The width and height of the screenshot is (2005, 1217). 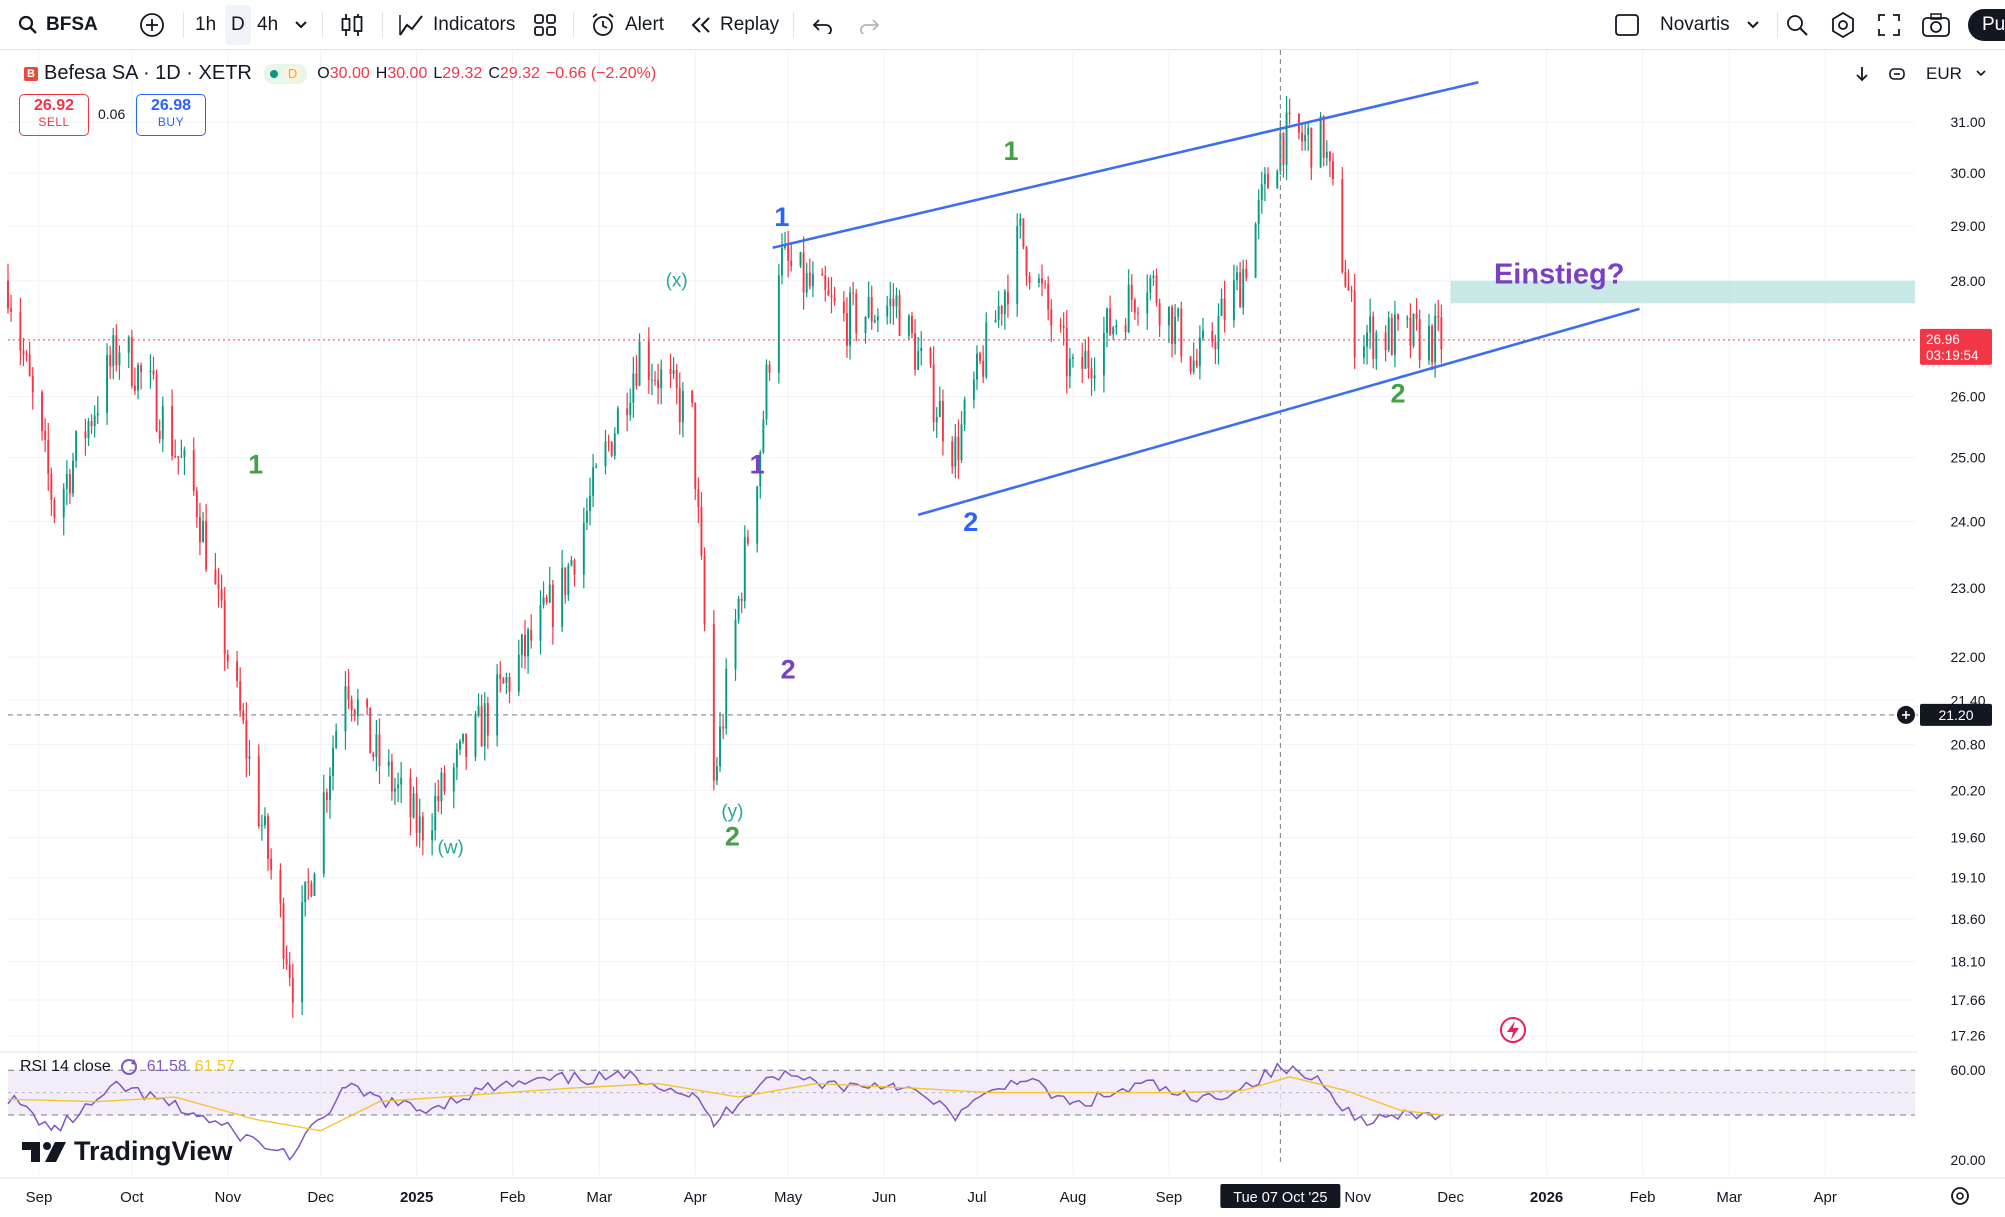 I want to click on interval-4h: 4h, so click(x=268, y=24).